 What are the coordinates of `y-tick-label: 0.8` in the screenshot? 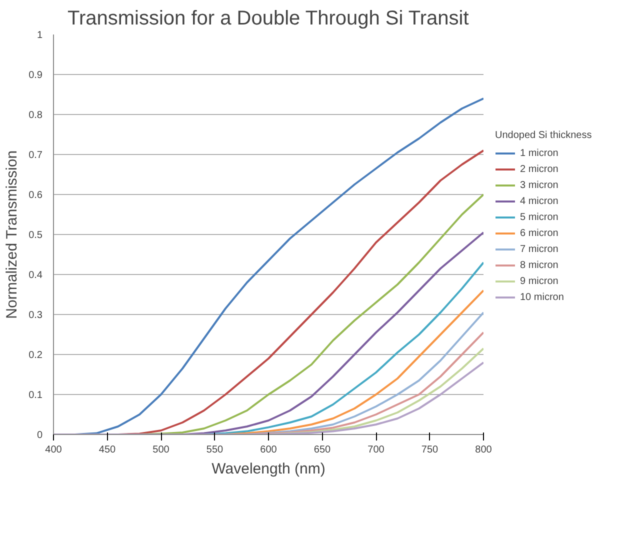 It's located at (35, 115).